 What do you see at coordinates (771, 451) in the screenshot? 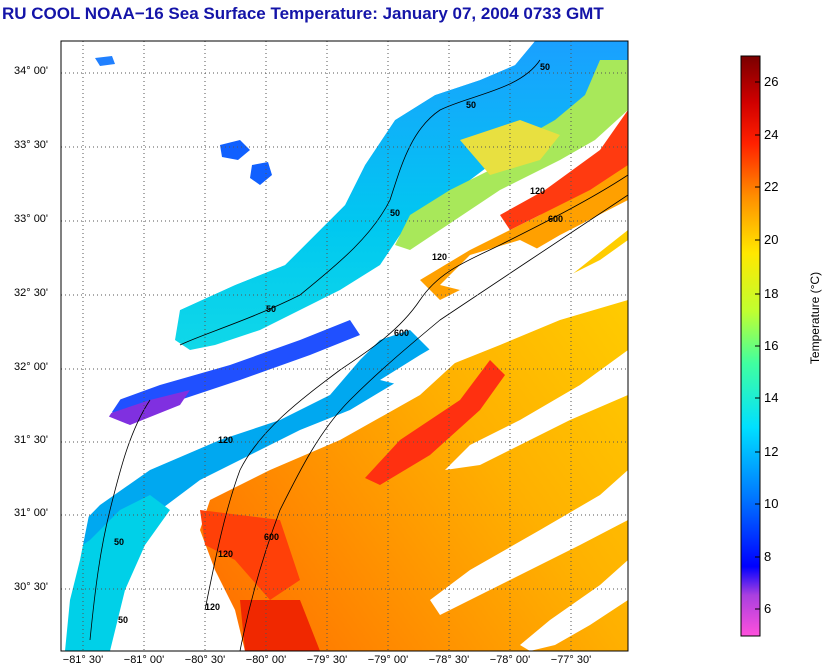
I see `colorbar-tick-label: 12` at bounding box center [771, 451].